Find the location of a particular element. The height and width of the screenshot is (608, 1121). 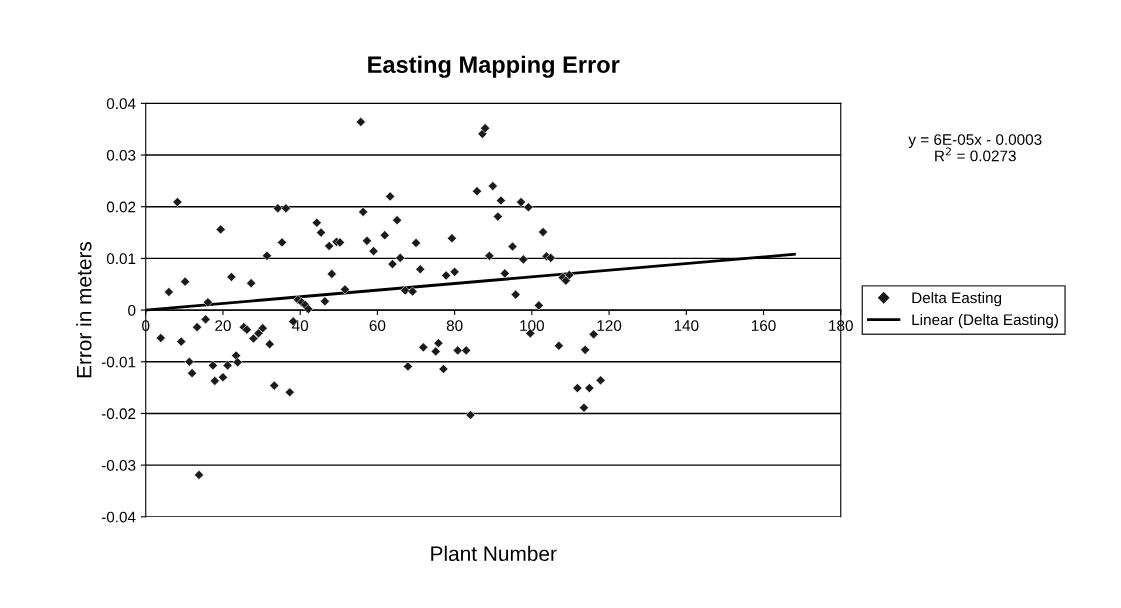

y-tick-label: 0.02 is located at coordinates (121, 207).